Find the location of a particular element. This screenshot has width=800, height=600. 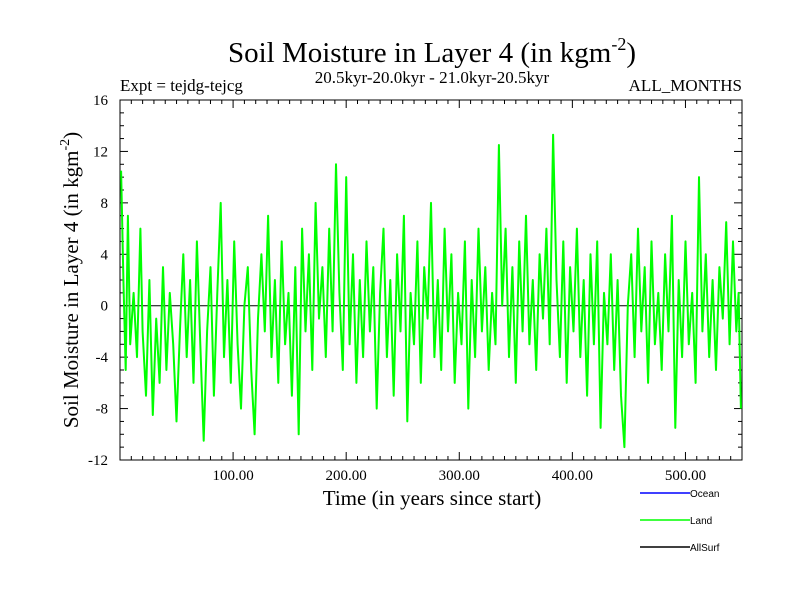

y-tick-label: 12 is located at coordinates (100, 152).